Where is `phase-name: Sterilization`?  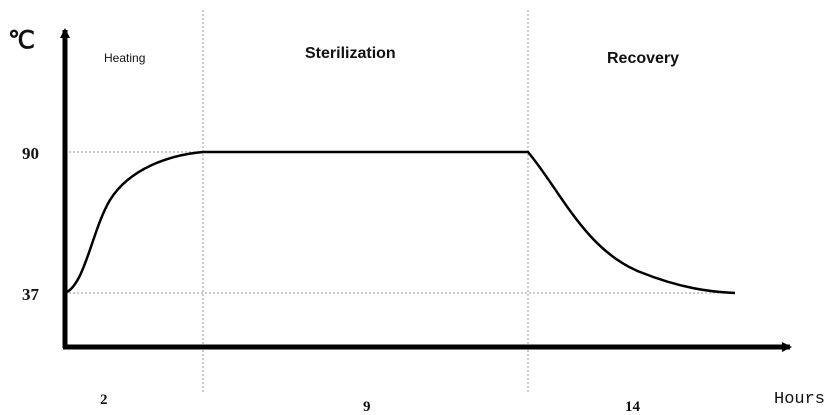
phase-name: Sterilization is located at coordinates (350, 53).